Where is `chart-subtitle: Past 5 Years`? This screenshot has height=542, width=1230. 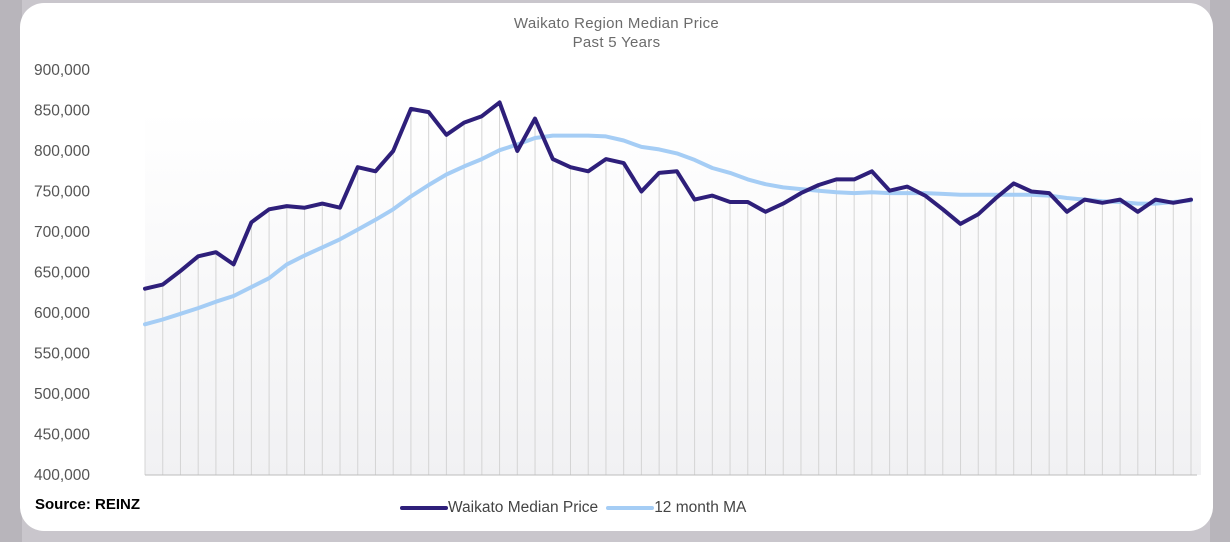 chart-subtitle: Past 5 Years is located at coordinates (616, 42).